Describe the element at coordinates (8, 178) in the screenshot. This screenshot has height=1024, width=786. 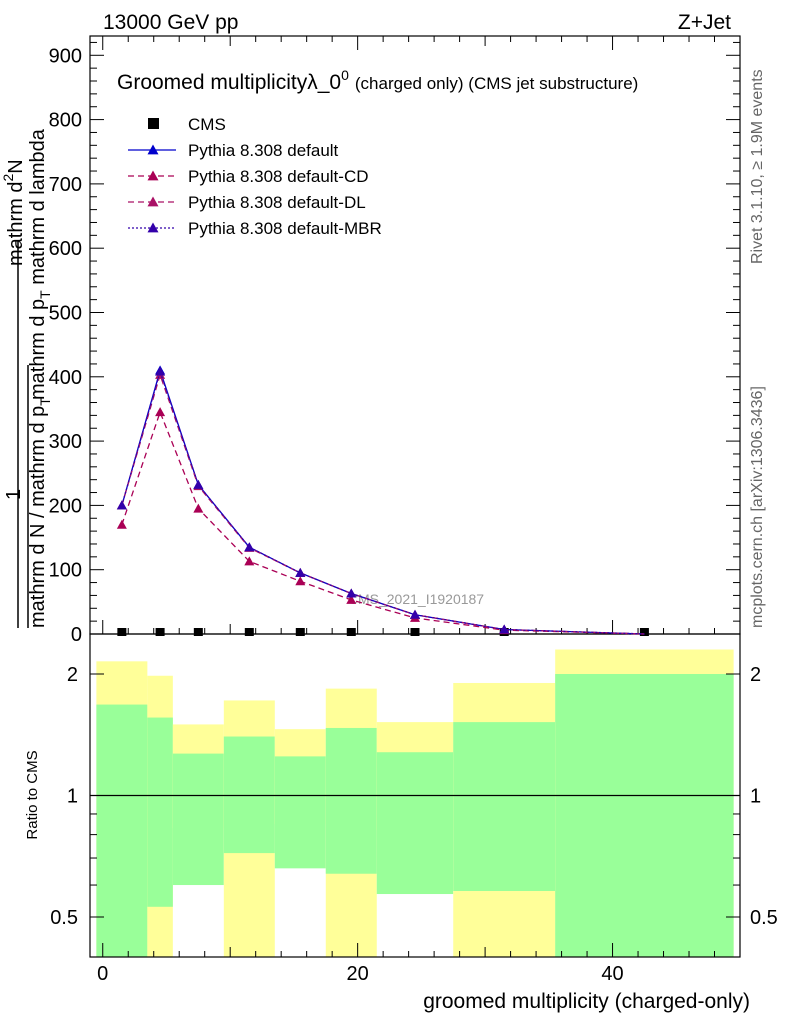
I see `ylabel-num-sup: 2` at that location.